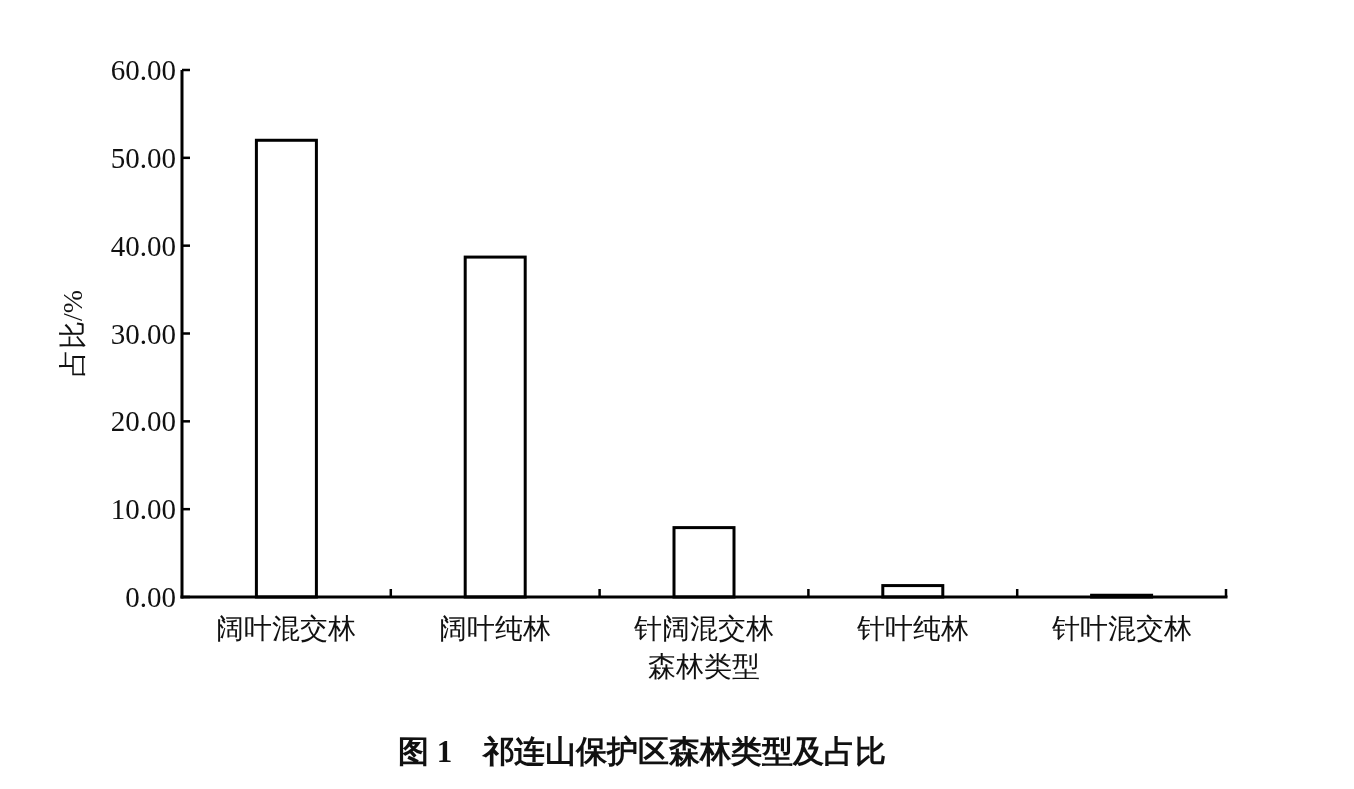 The height and width of the screenshot is (789, 1354). What do you see at coordinates (72, 333) in the screenshot?
I see `y-axis-title: 占比/%` at bounding box center [72, 333].